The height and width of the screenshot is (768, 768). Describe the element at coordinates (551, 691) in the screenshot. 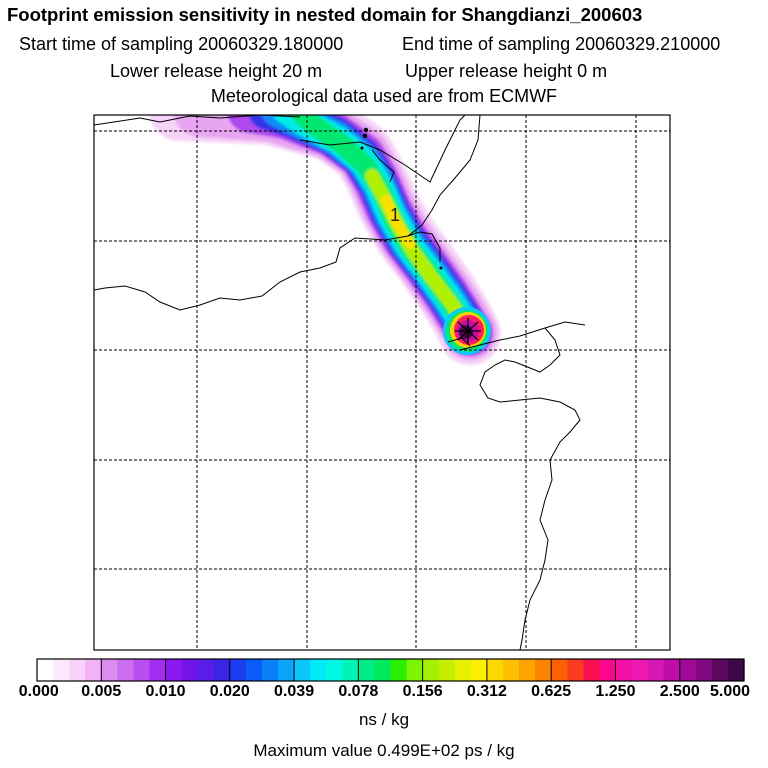

I see `colorbar-tick-label: 0.625` at that location.